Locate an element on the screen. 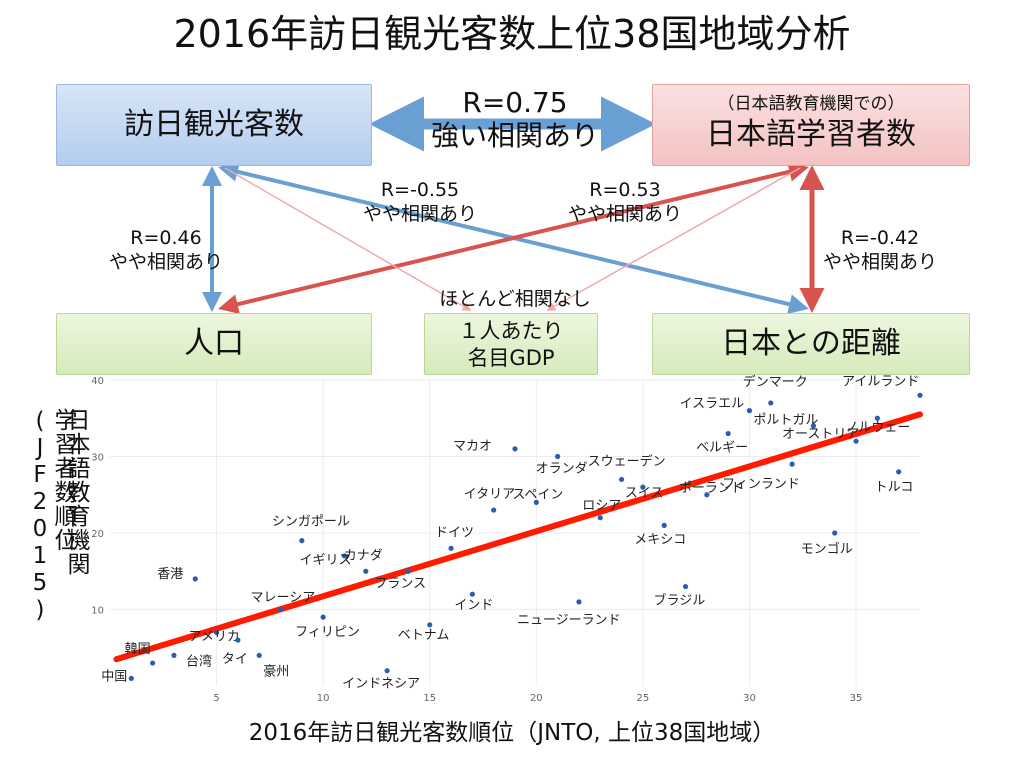  learners-box: （日本語教育機関での） 日本語学習者数 is located at coordinates (811, 125).